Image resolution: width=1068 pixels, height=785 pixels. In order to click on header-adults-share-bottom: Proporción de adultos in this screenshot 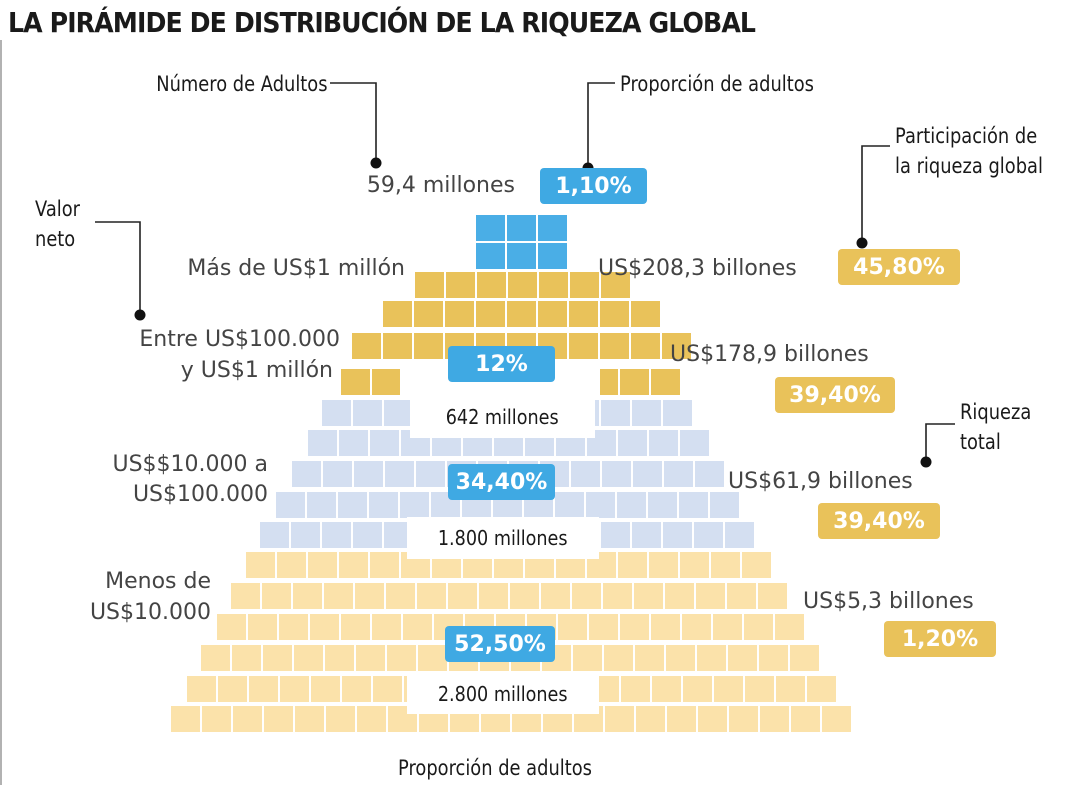, I will do `click(495, 768)`.